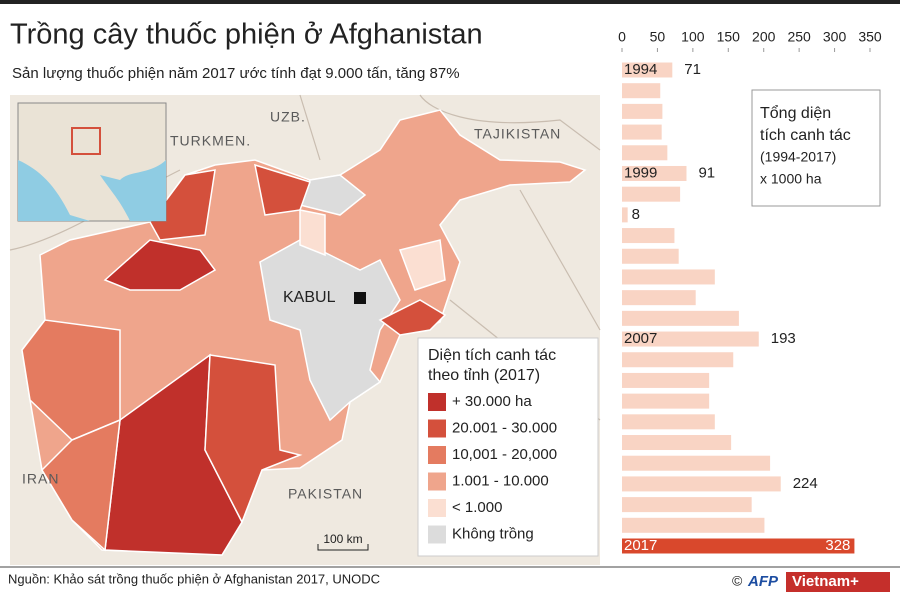 The width and height of the screenshot is (900, 595). What do you see at coordinates (816, 148) in the screenshot?
I see `annotation-box` at bounding box center [816, 148].